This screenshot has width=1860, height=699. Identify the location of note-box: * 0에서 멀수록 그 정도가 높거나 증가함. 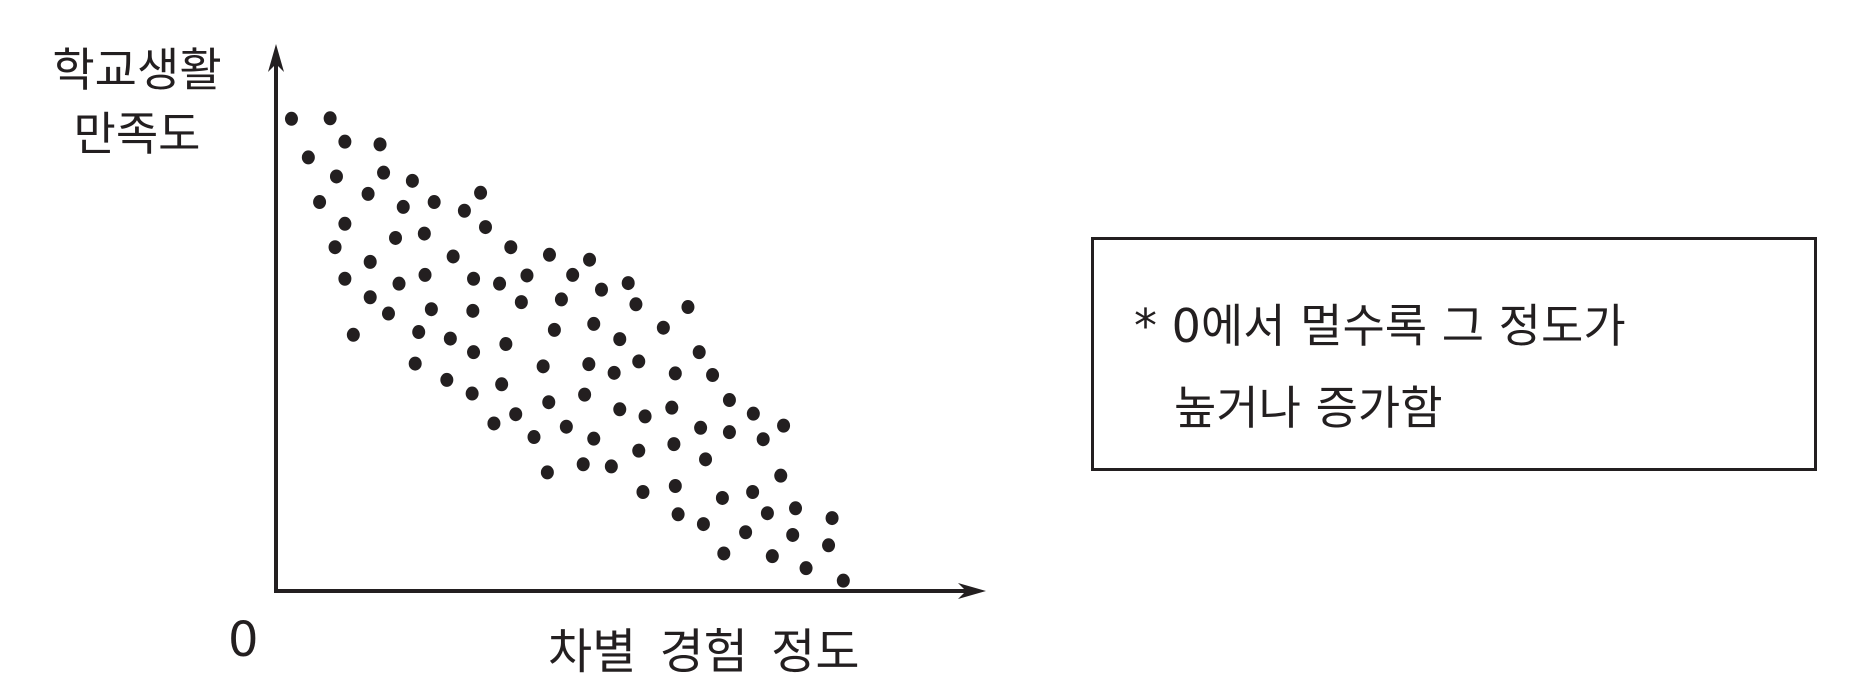
(1454, 354).